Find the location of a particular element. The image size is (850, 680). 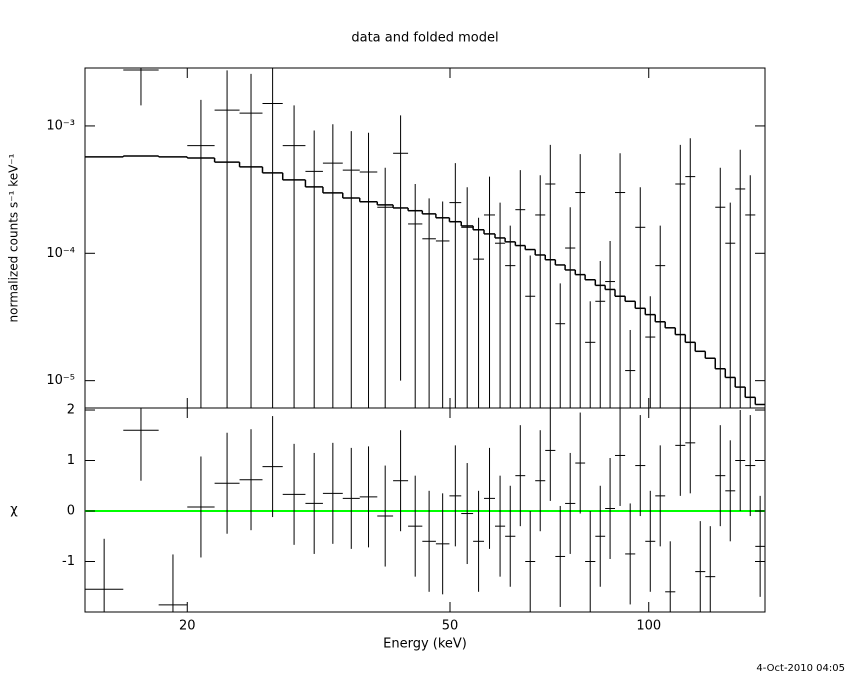

x-axis-label: Energy (keV) is located at coordinates (425, 644).